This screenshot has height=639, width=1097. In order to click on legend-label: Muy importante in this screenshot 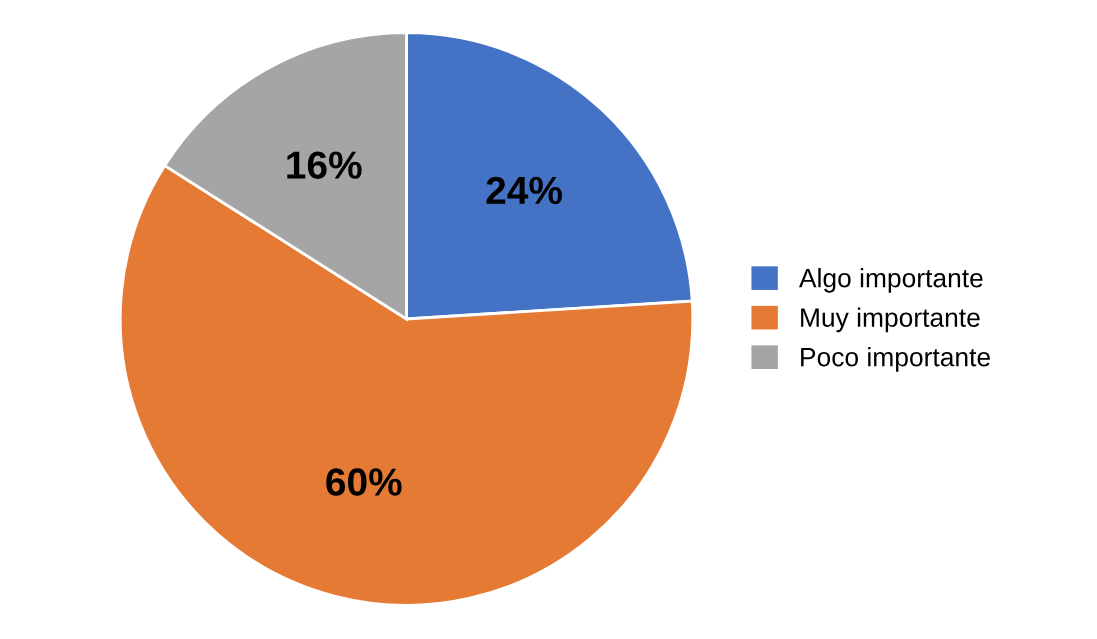, I will do `click(890, 320)`.